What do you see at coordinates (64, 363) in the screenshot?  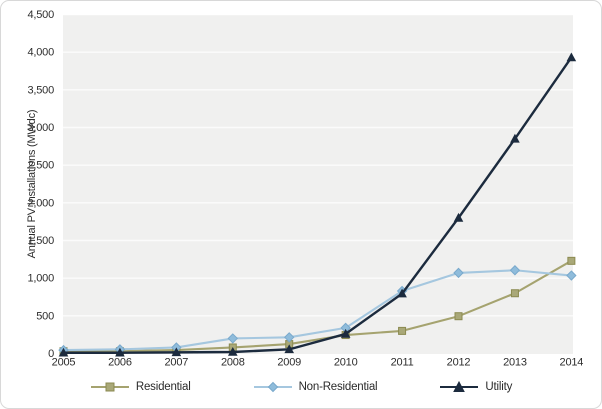 I see `x-tick-label: 2005` at bounding box center [64, 363].